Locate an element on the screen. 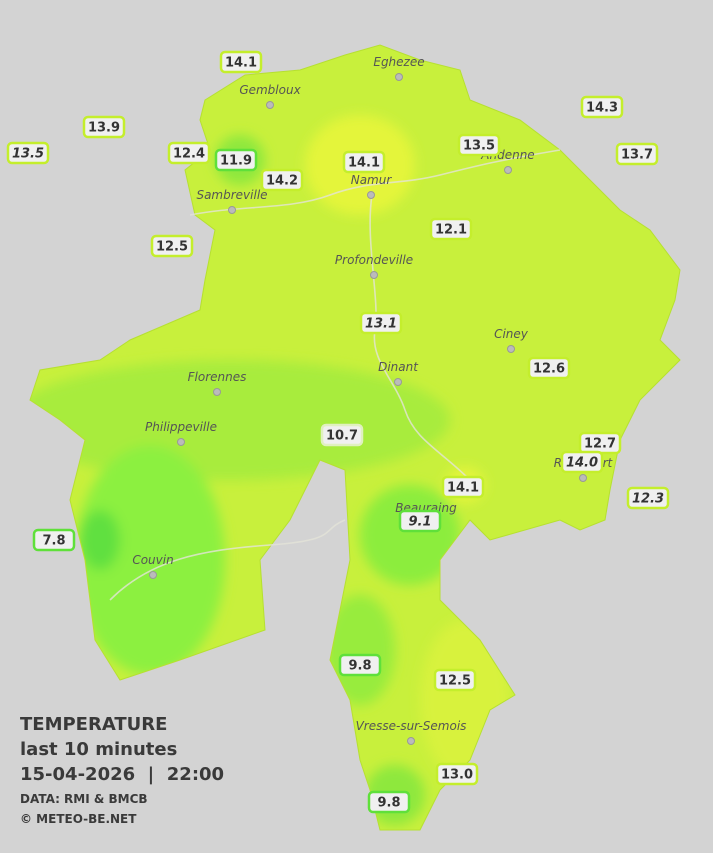 This screenshot has width=713, height=853. station-value: 10.7 is located at coordinates (342, 436).